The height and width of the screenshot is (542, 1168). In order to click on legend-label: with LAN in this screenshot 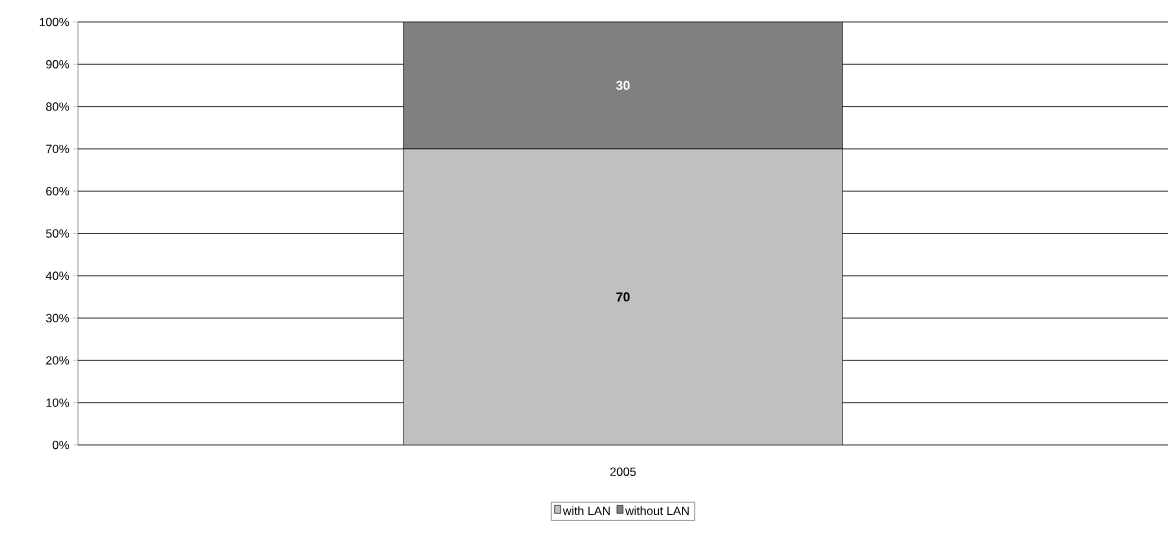, I will do `click(586, 511)`.